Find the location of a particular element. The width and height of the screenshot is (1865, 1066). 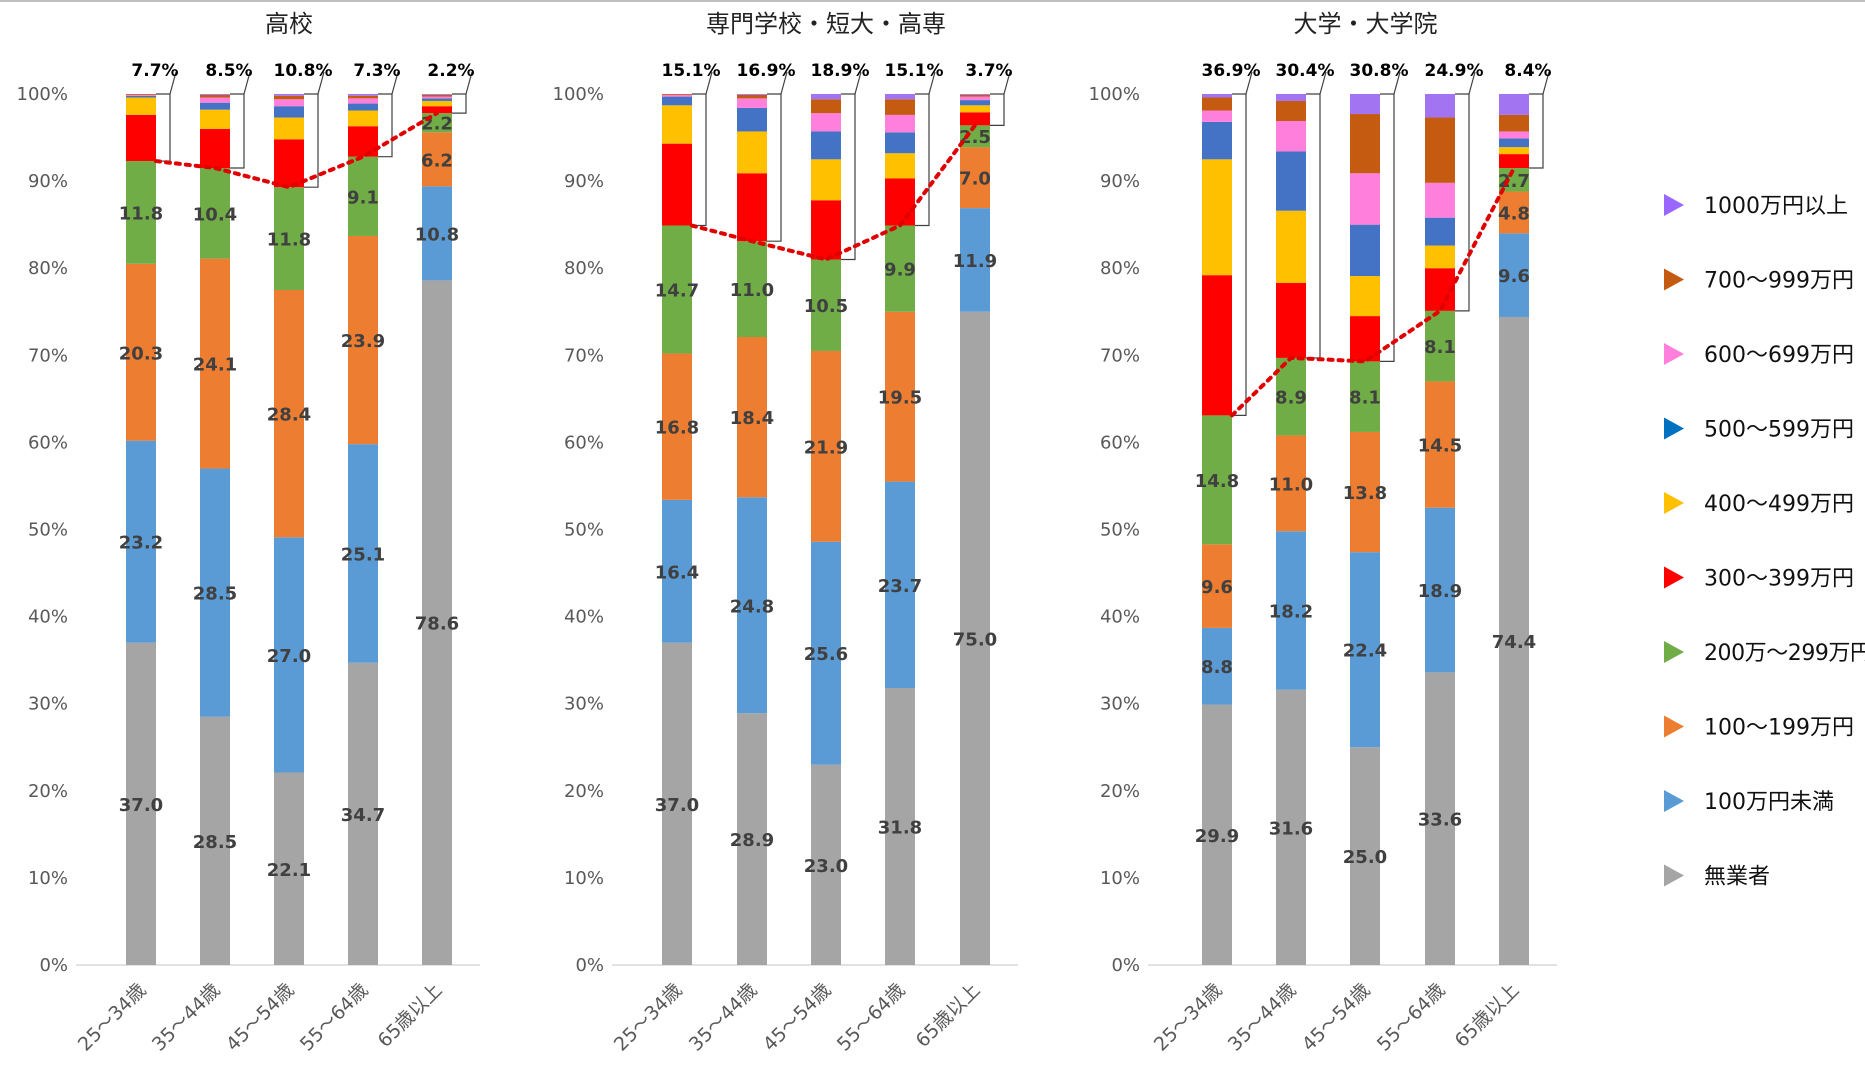

legend-item: 600～699万円 is located at coordinates (1759, 355).